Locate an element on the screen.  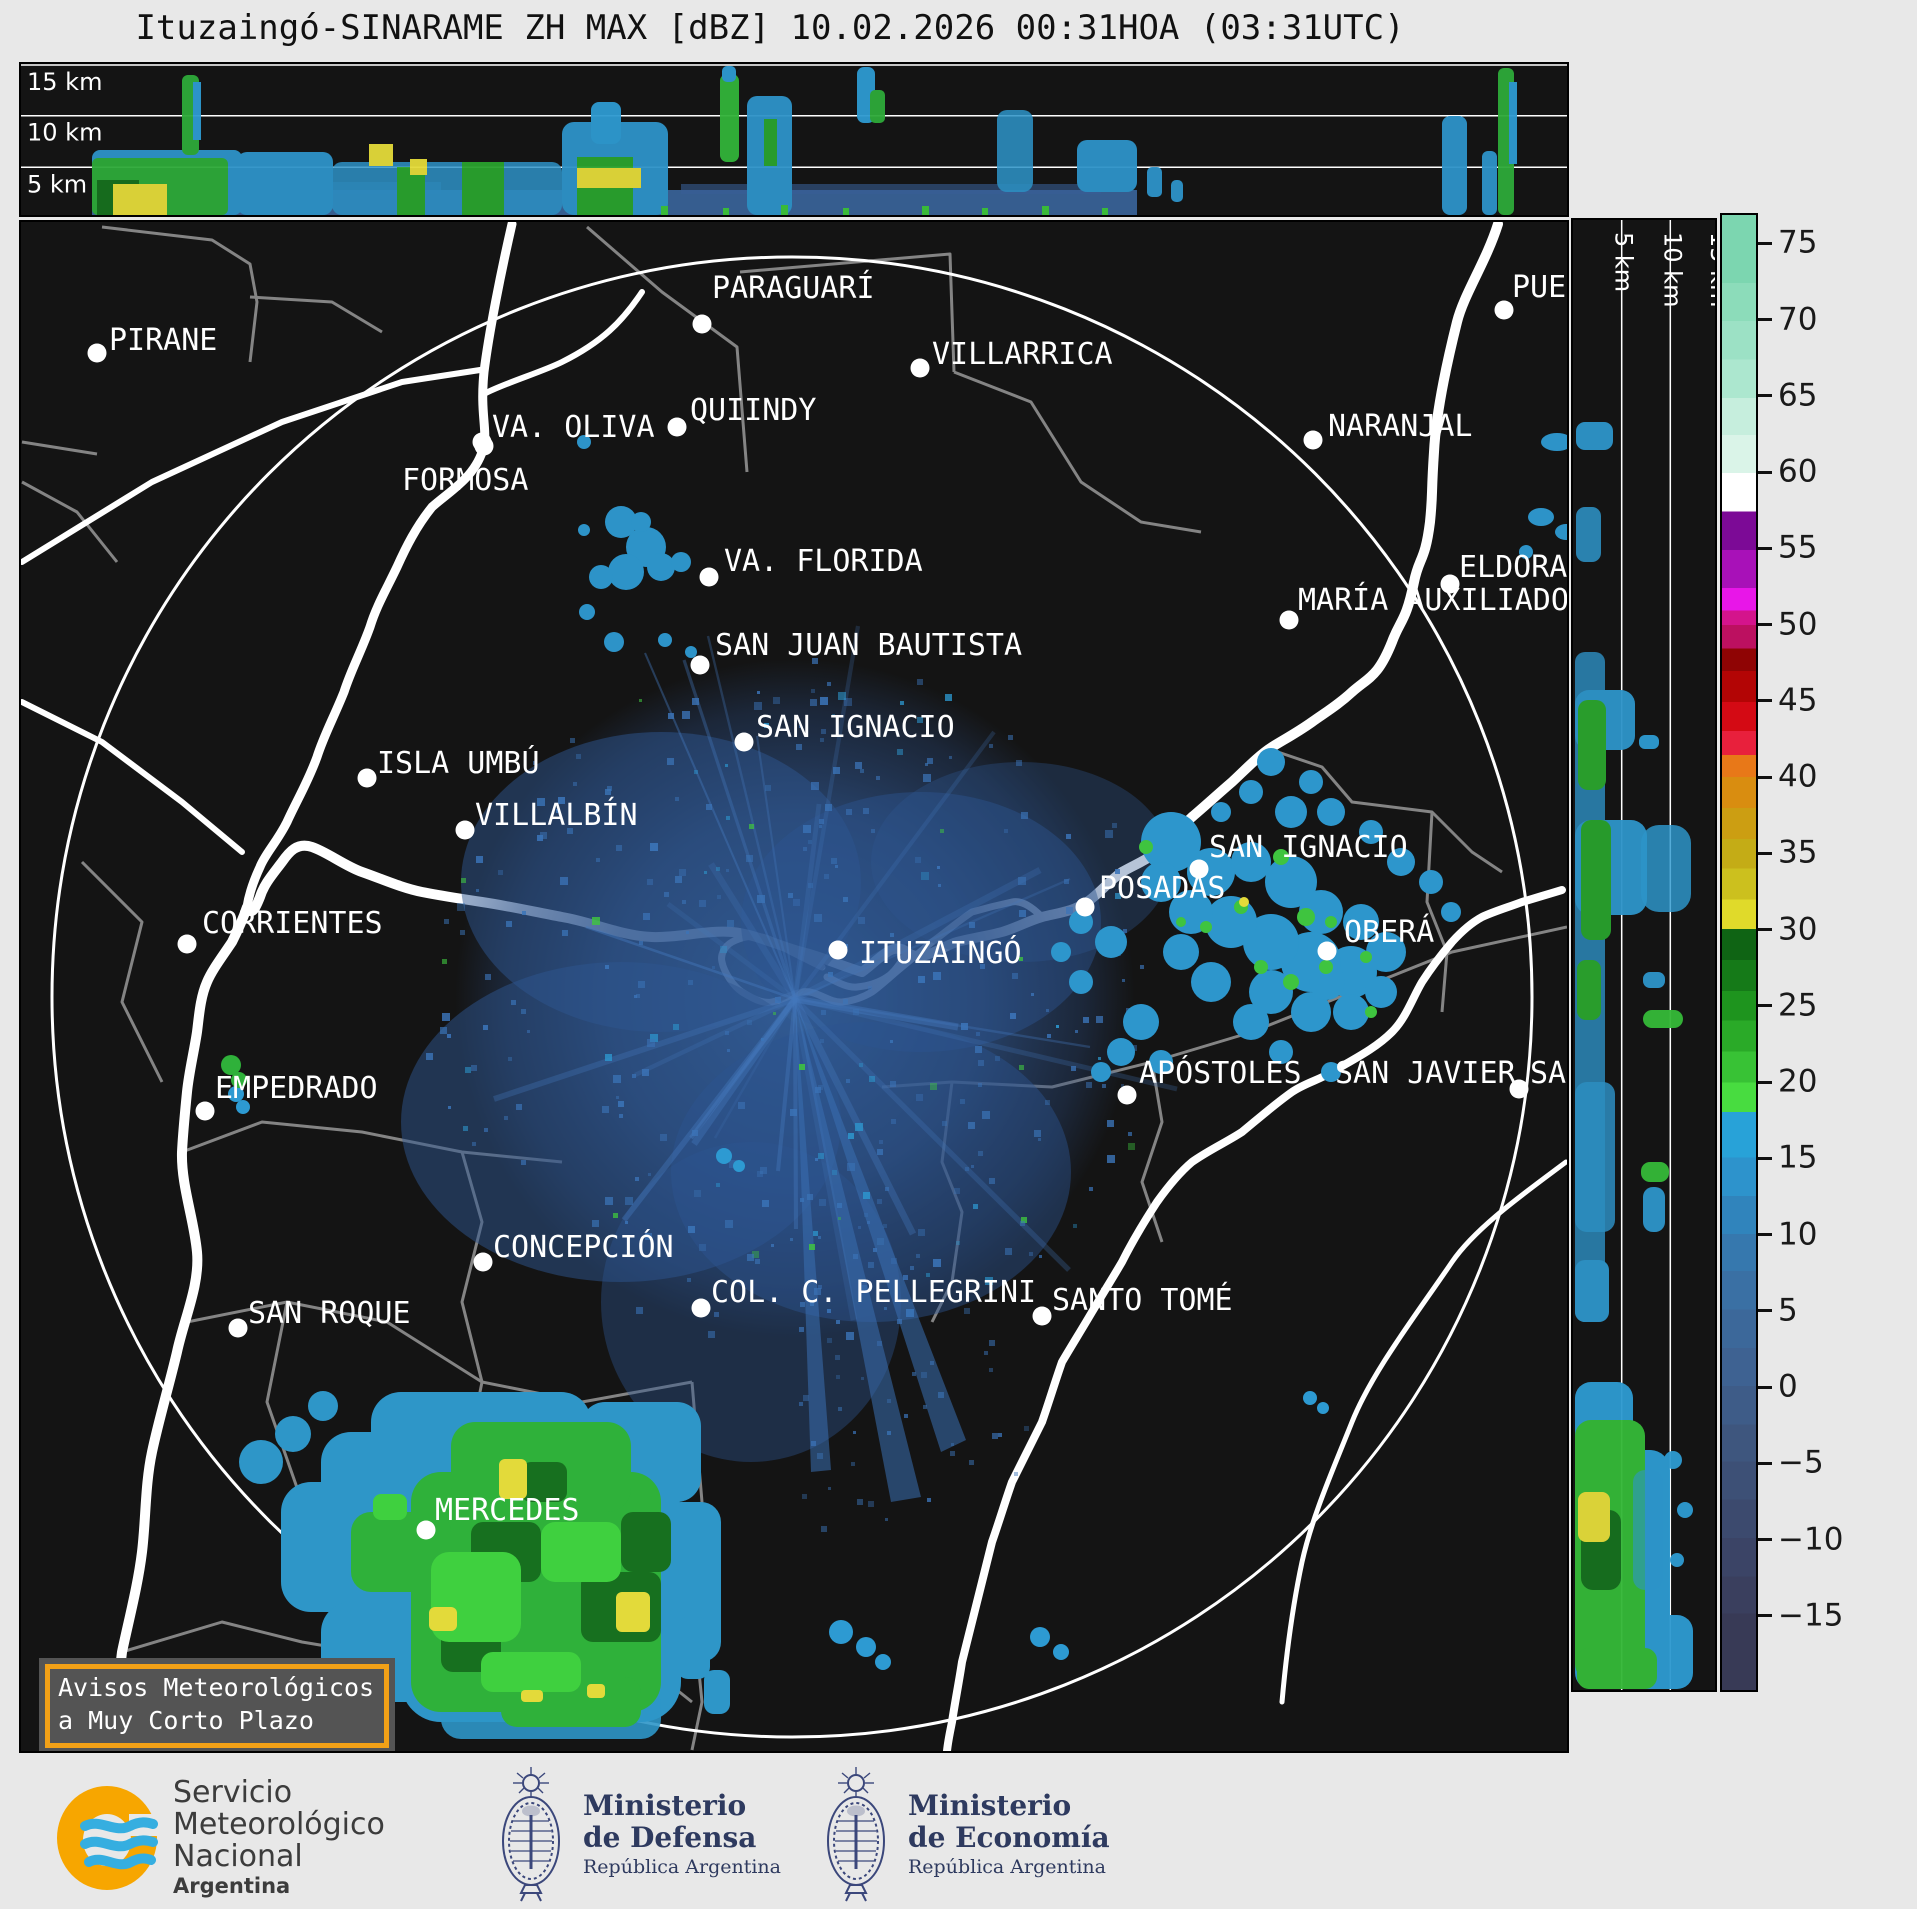
city-label: PARAGUARÍ is located at coordinates (793, 288).